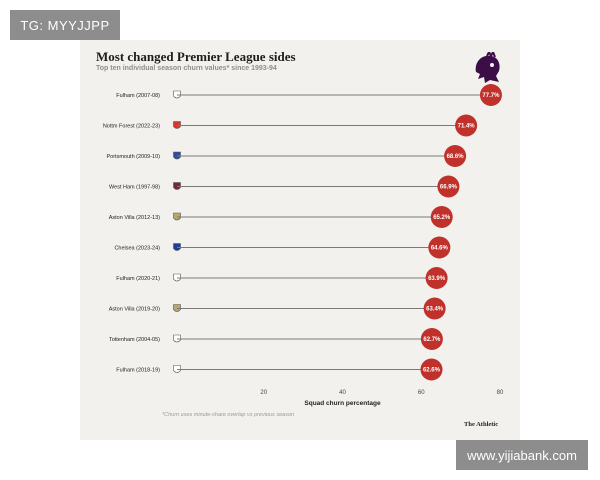  Describe the element at coordinates (131, 127) in the screenshot. I see `category-label: Nottm Forest (2022-23)` at that location.